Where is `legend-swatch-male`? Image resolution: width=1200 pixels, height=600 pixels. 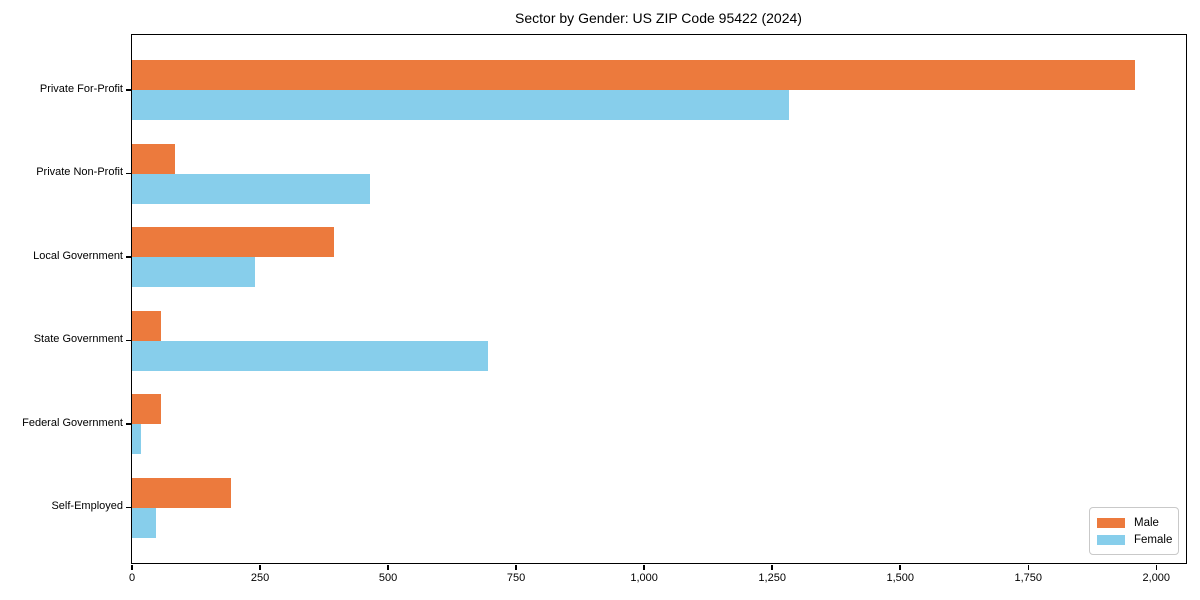
legend-swatch-male is located at coordinates (1111, 522).